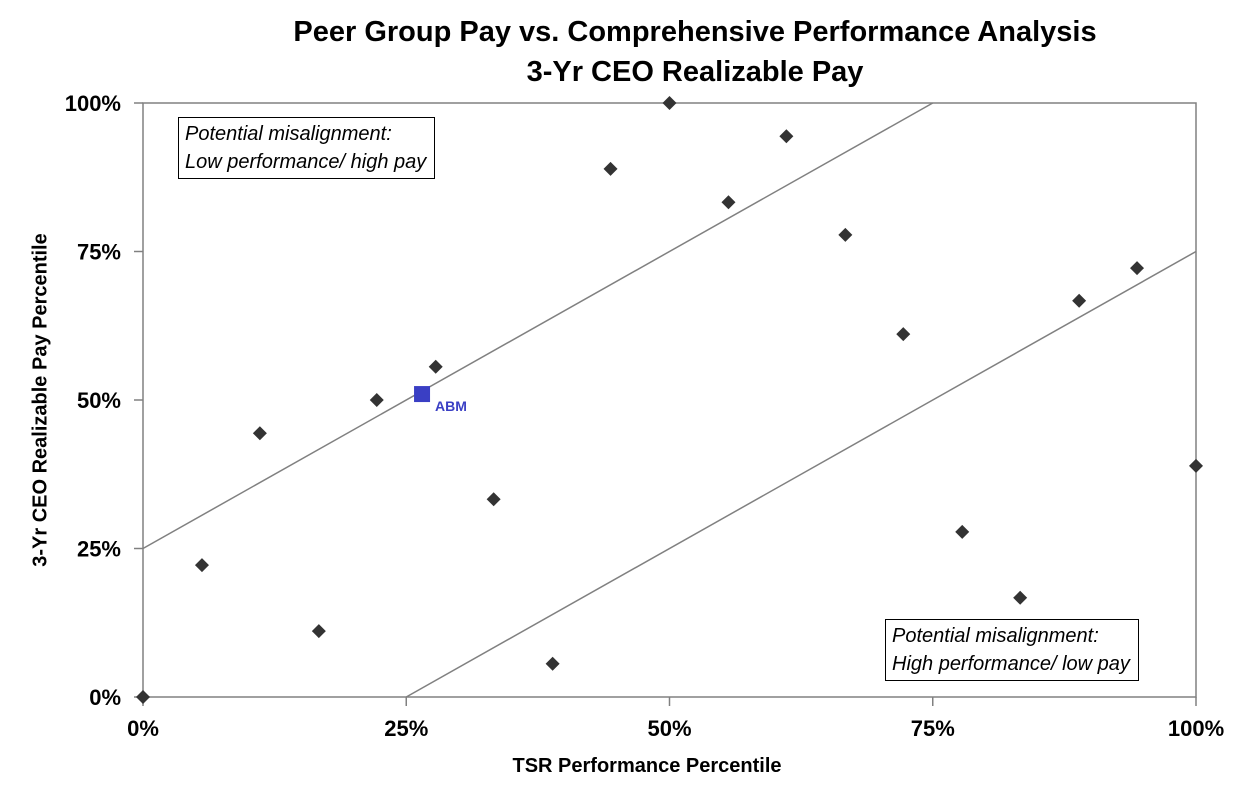 The image size is (1245, 794). Describe the element at coordinates (40, 400) in the screenshot. I see `y-axis-label: 3-Yr CEO Realizable Pay Percentile` at that location.